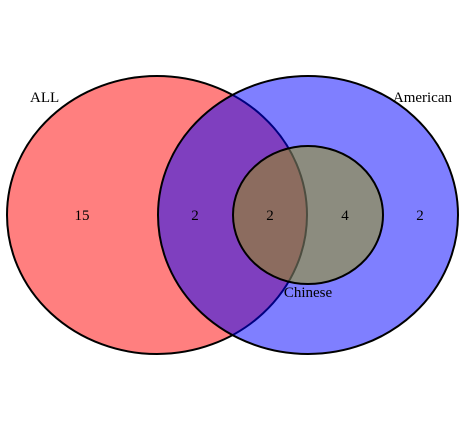  I want to click on set-label-american: American, so click(423, 98).